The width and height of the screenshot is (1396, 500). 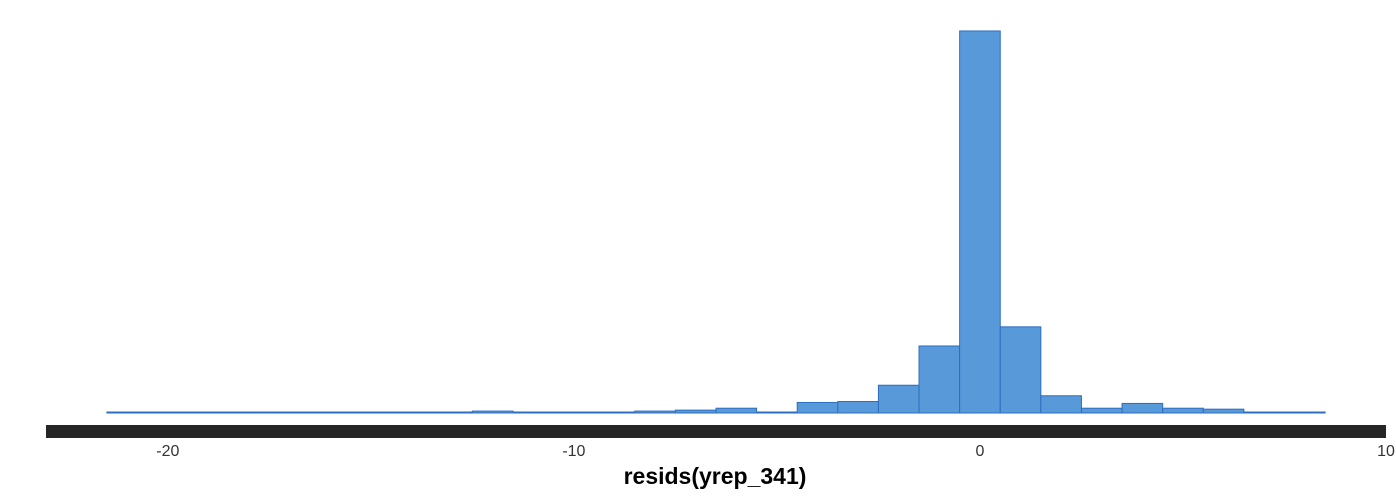 I want to click on x-axis-line, so click(x=716, y=431).